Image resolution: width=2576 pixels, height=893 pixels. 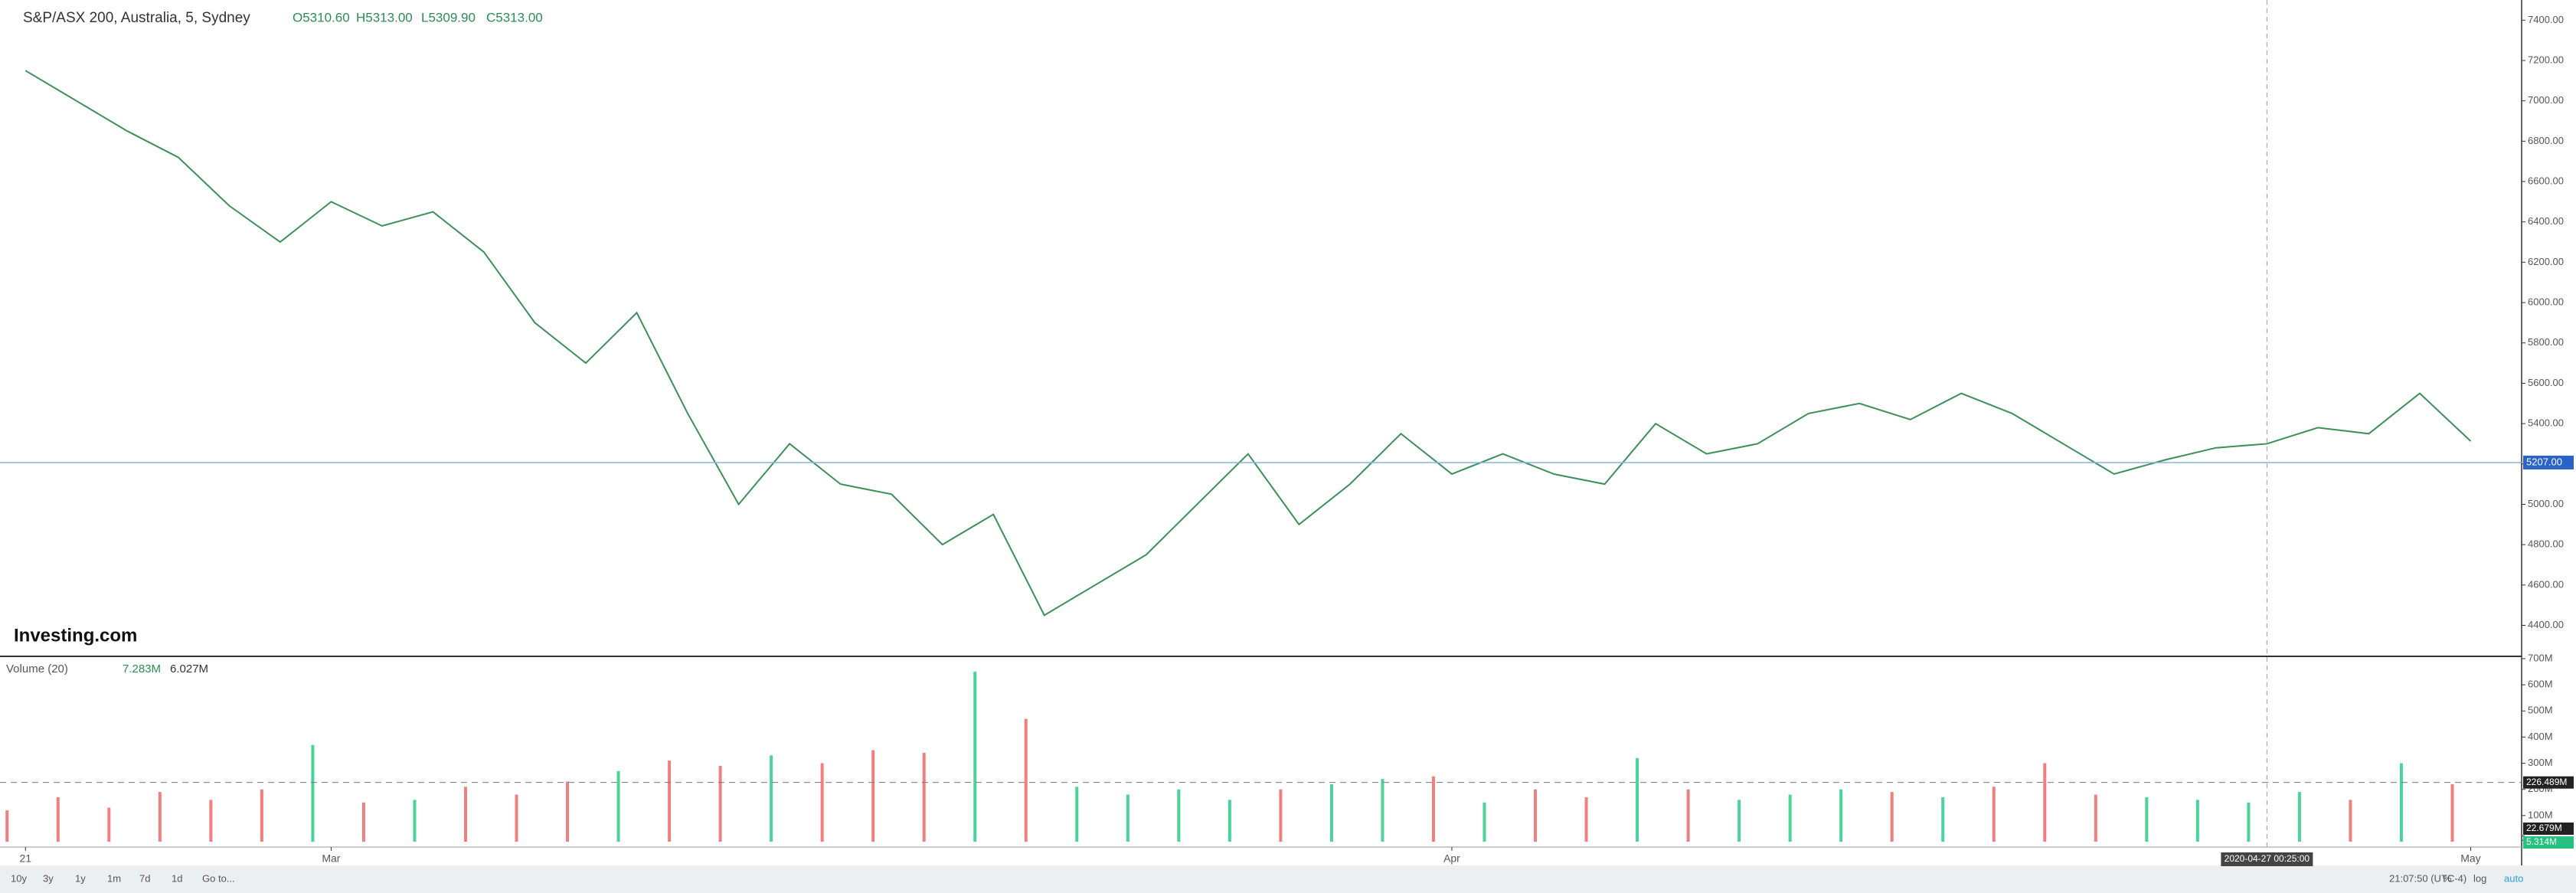 I want to click on y-tick-label: 400M, so click(x=2540, y=736).